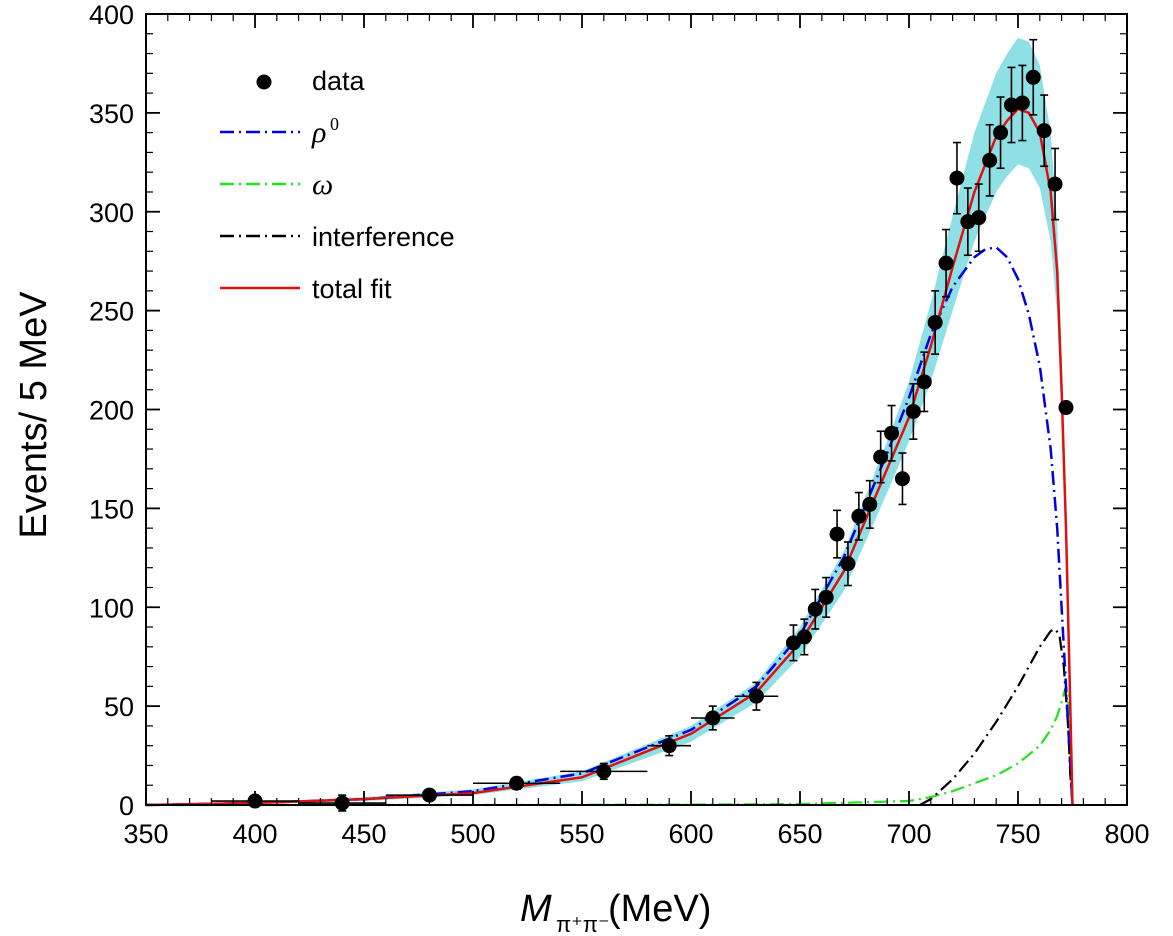 Image resolution: width=1173 pixels, height=936 pixels. Describe the element at coordinates (339, 81) in the screenshot. I see `legend-label: data` at that location.